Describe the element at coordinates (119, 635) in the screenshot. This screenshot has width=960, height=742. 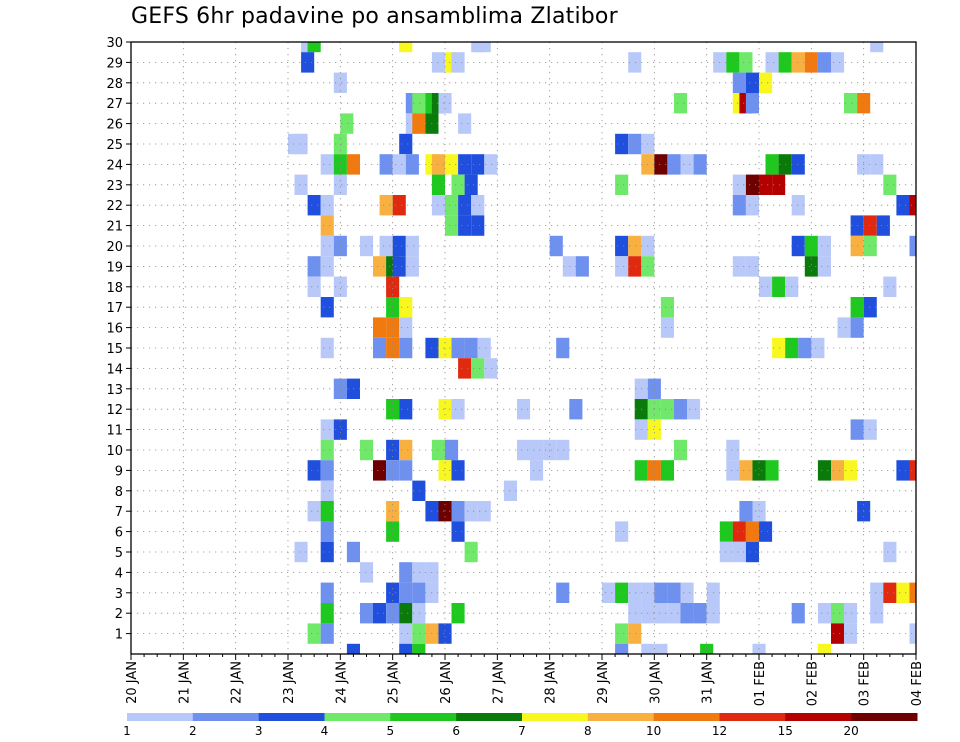
I see `y-tick-label: 1` at that location.